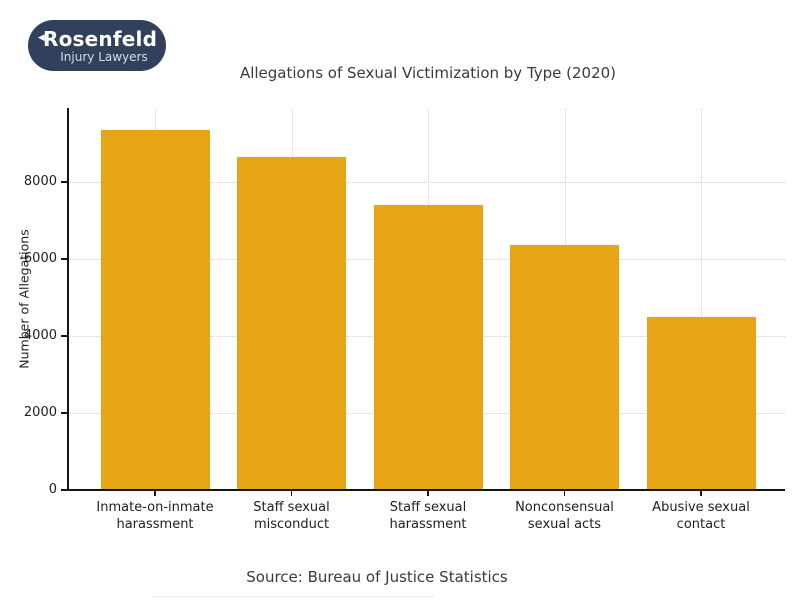 The image size is (800, 600). I want to click on x-tick-label: Nonconsensual sexual acts, so click(564, 516).